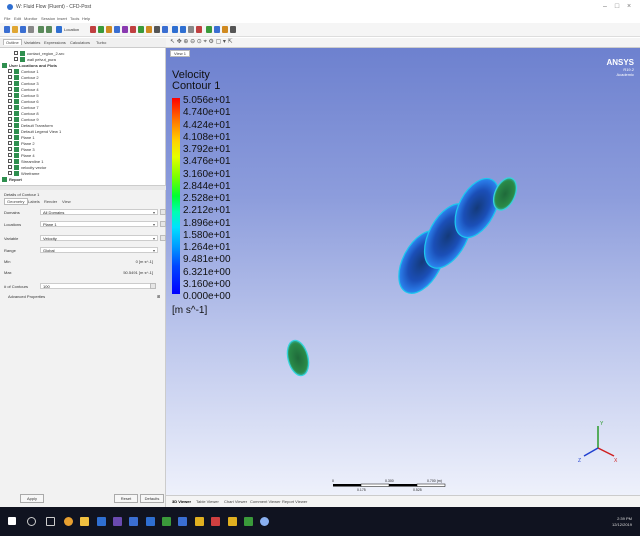 The image size is (640, 536). I want to click on tree-item: Contour 7, so click(23, 107).